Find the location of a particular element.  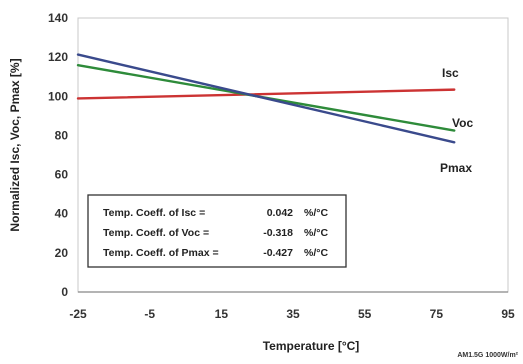

y-axis-title: Normalized Isc, Voc, Pmax [%] is located at coordinates (15, 144).